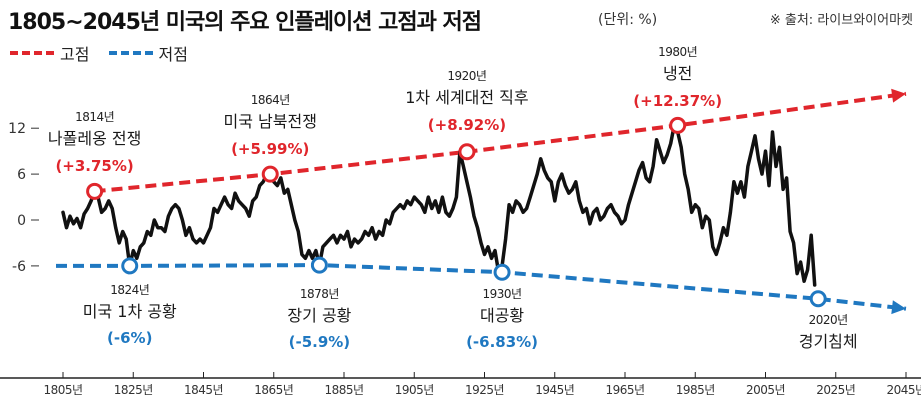  What do you see at coordinates (502, 294) in the screenshot?
I see `annotation-year: 1930년` at bounding box center [502, 294].